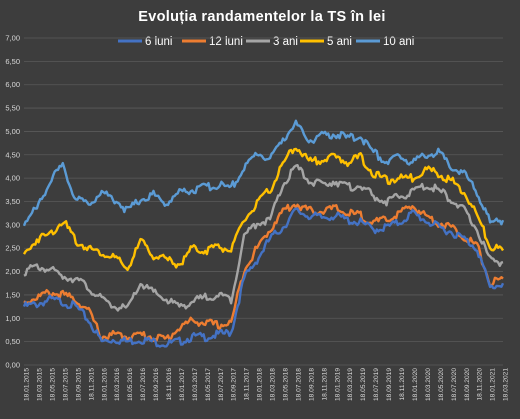  I want to click on x-tick-label: 18.01.2021, so click(493, 384).